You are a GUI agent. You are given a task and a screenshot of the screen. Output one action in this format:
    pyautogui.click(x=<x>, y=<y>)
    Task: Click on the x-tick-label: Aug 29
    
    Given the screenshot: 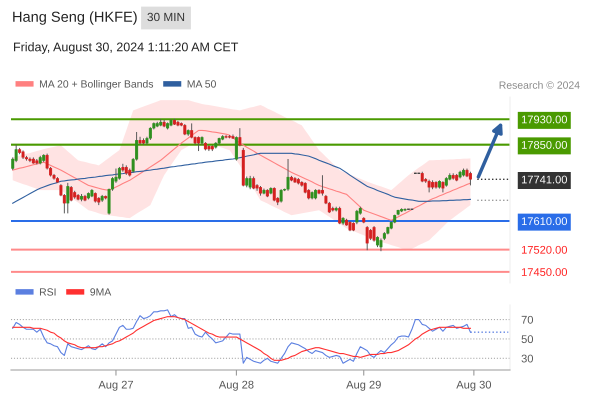 What is the action you would take?
    pyautogui.click(x=363, y=385)
    